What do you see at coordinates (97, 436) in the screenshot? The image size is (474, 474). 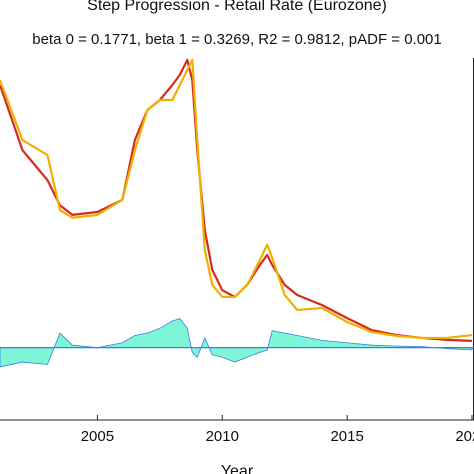 I see `x-tick-label: 2005` at bounding box center [97, 436].